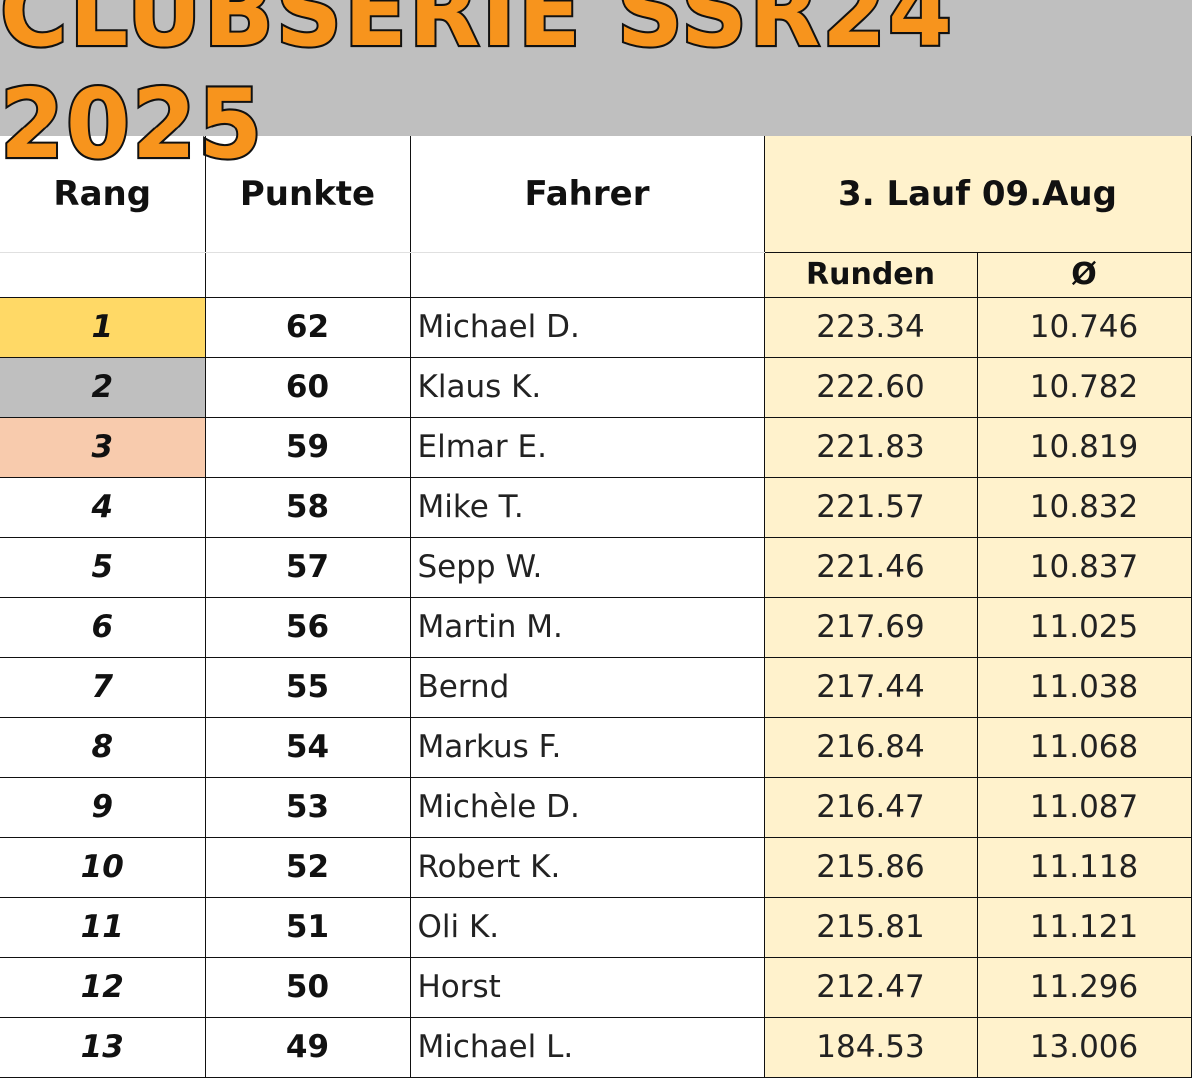 The image size is (1192, 1080). I want to click on points-cell: 54, so click(307, 747).